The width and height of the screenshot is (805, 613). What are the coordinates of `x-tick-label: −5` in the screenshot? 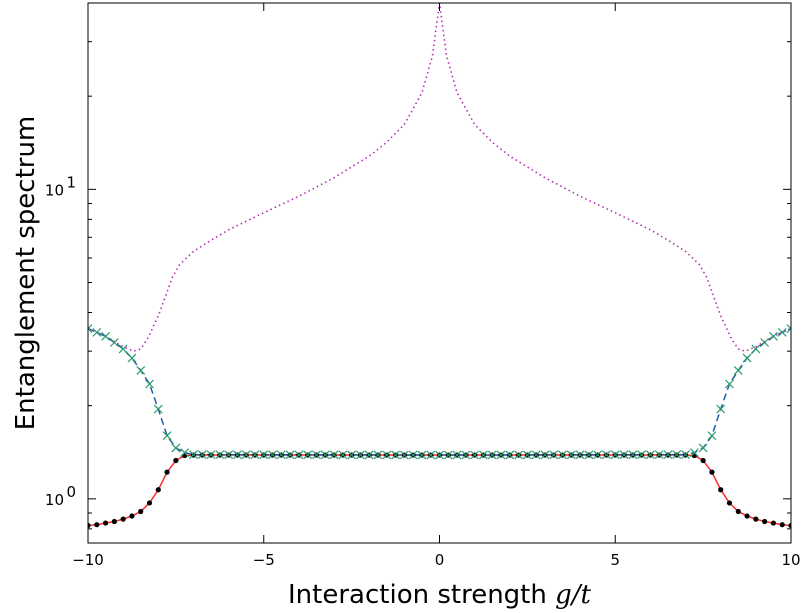 It's located at (264, 560).